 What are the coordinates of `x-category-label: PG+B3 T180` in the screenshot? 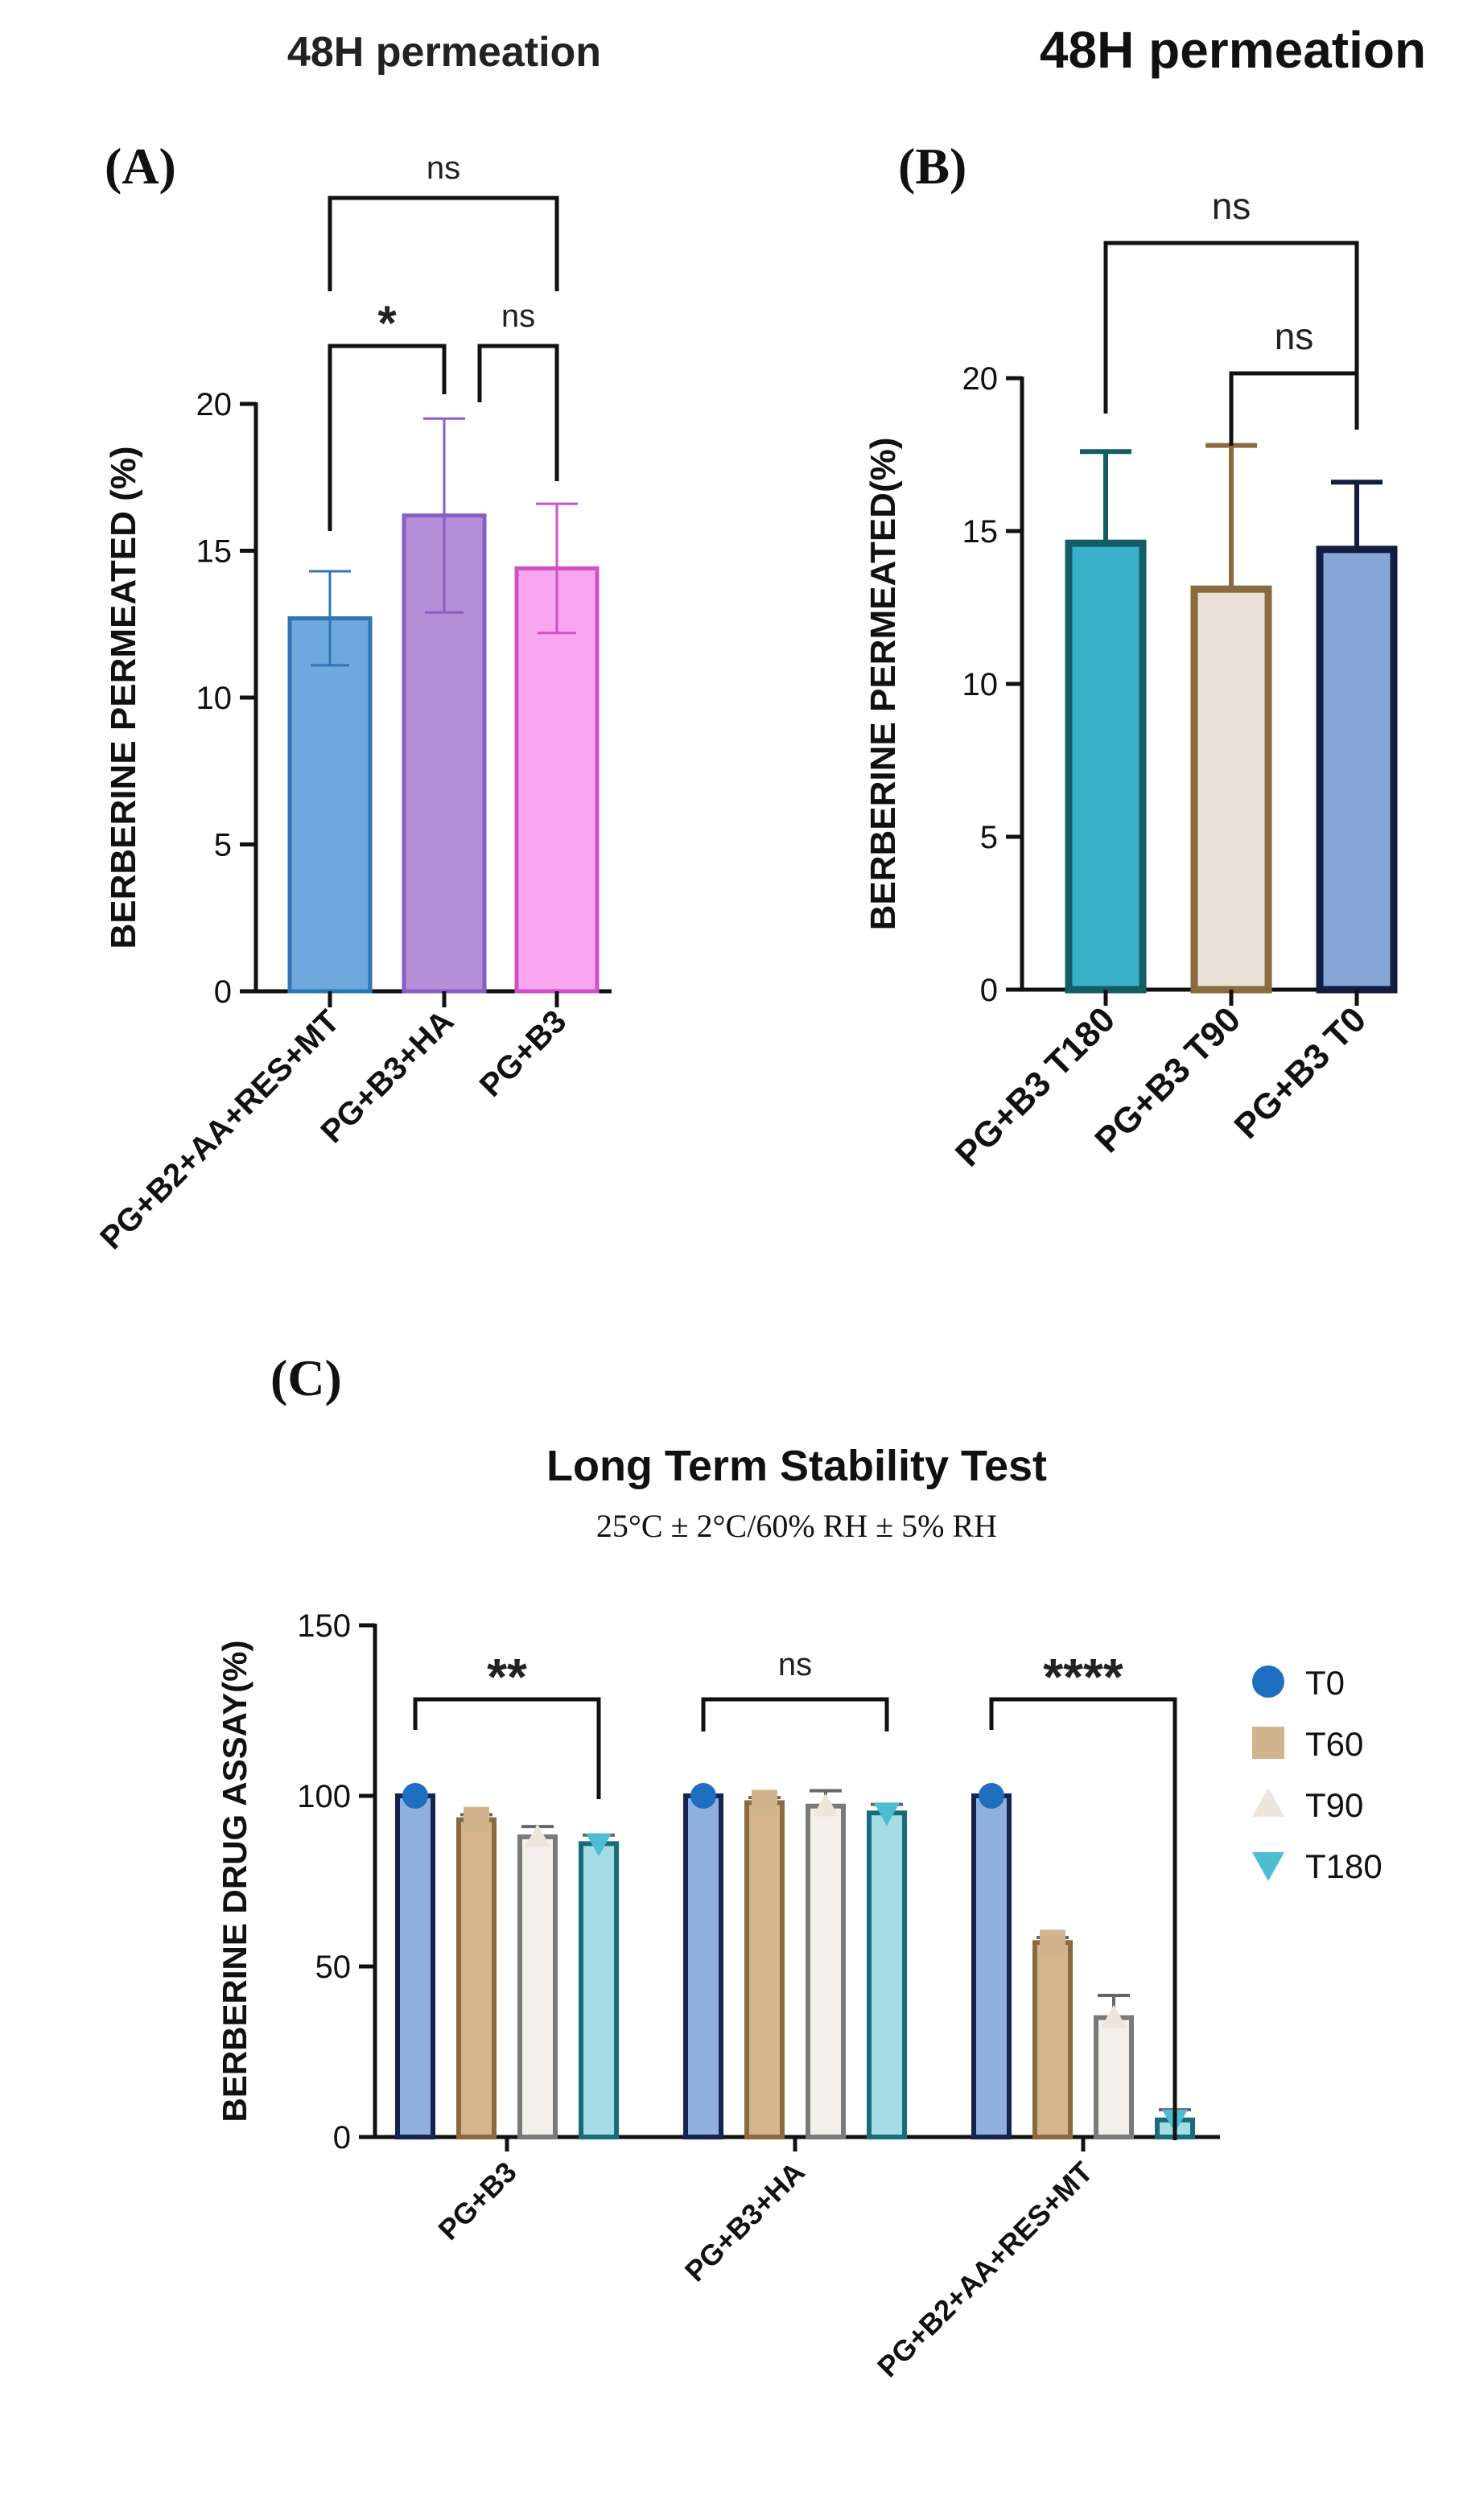 It's located at (1035, 1086).